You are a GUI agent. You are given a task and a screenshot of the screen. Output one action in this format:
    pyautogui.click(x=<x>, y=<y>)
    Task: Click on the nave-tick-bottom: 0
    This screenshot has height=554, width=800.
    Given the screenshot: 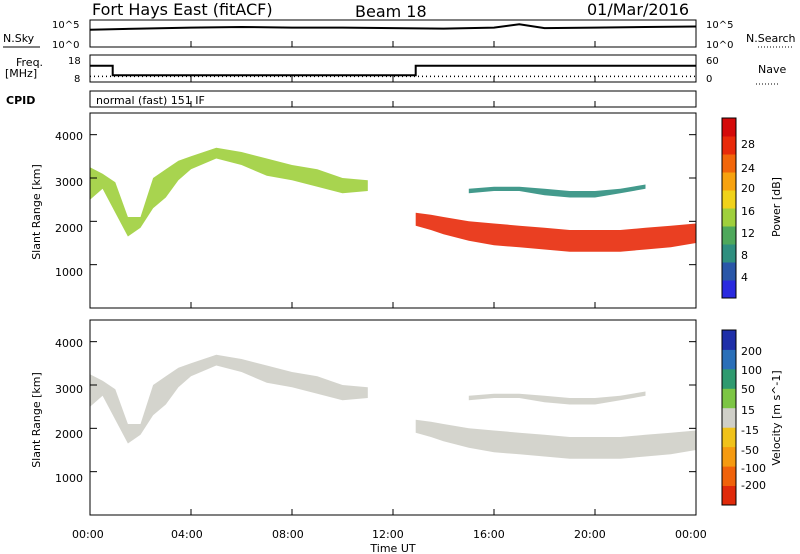 What is the action you would take?
    pyautogui.click(x=709, y=79)
    